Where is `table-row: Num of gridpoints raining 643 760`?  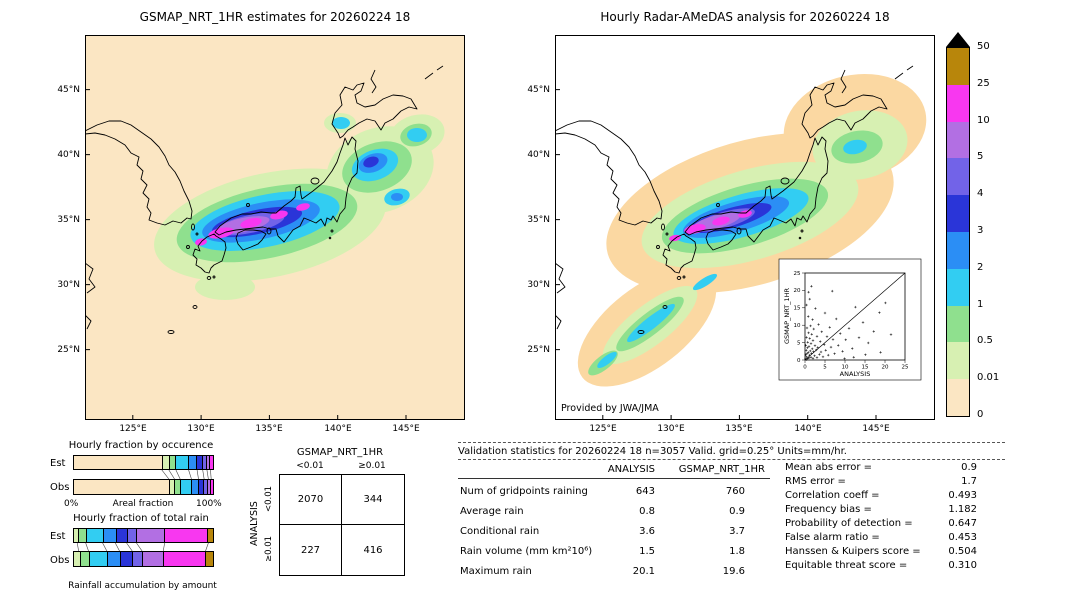 table-row: Num of gridpoints raining 643 760 is located at coordinates (623, 493).